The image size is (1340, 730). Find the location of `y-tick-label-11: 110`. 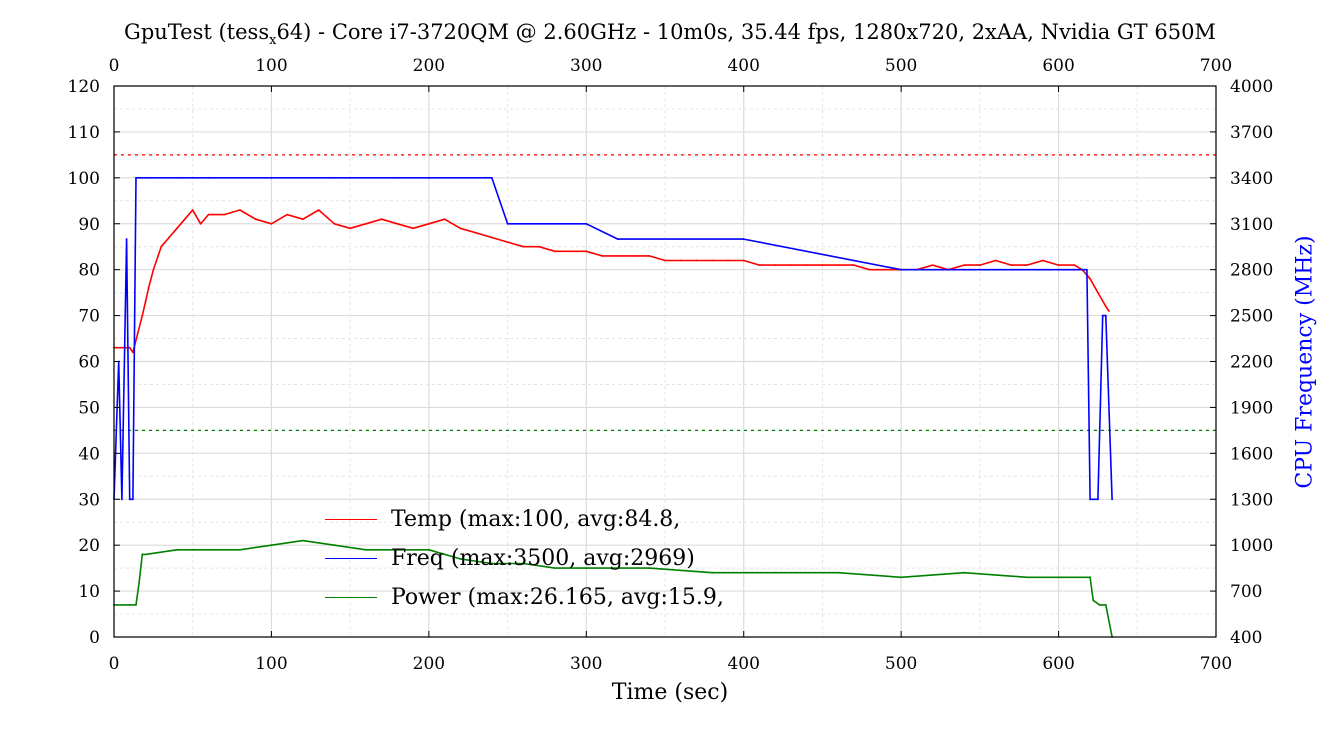

y-tick-label-11: 110 is located at coordinates (84, 133).